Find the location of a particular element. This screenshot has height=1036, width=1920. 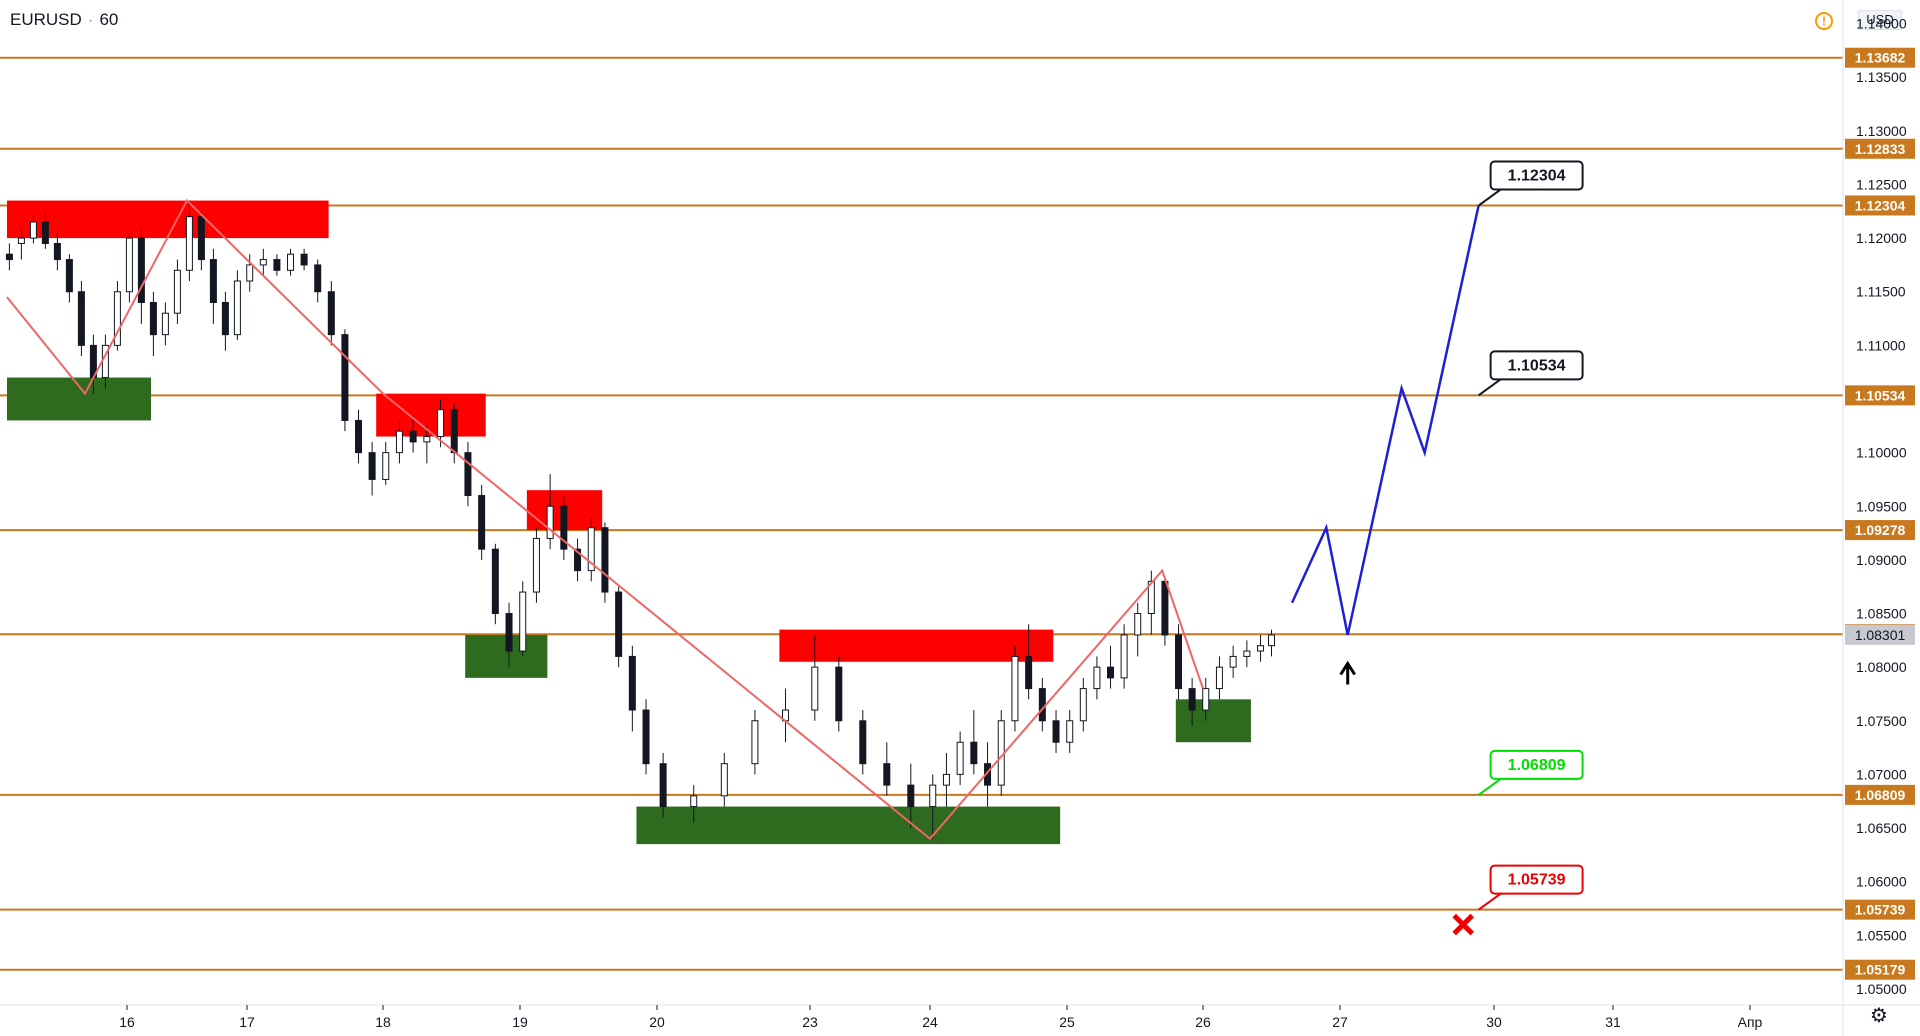

callouts: 1.12304 1.10534 1.06809 1.05739 is located at coordinates (1461, 548).